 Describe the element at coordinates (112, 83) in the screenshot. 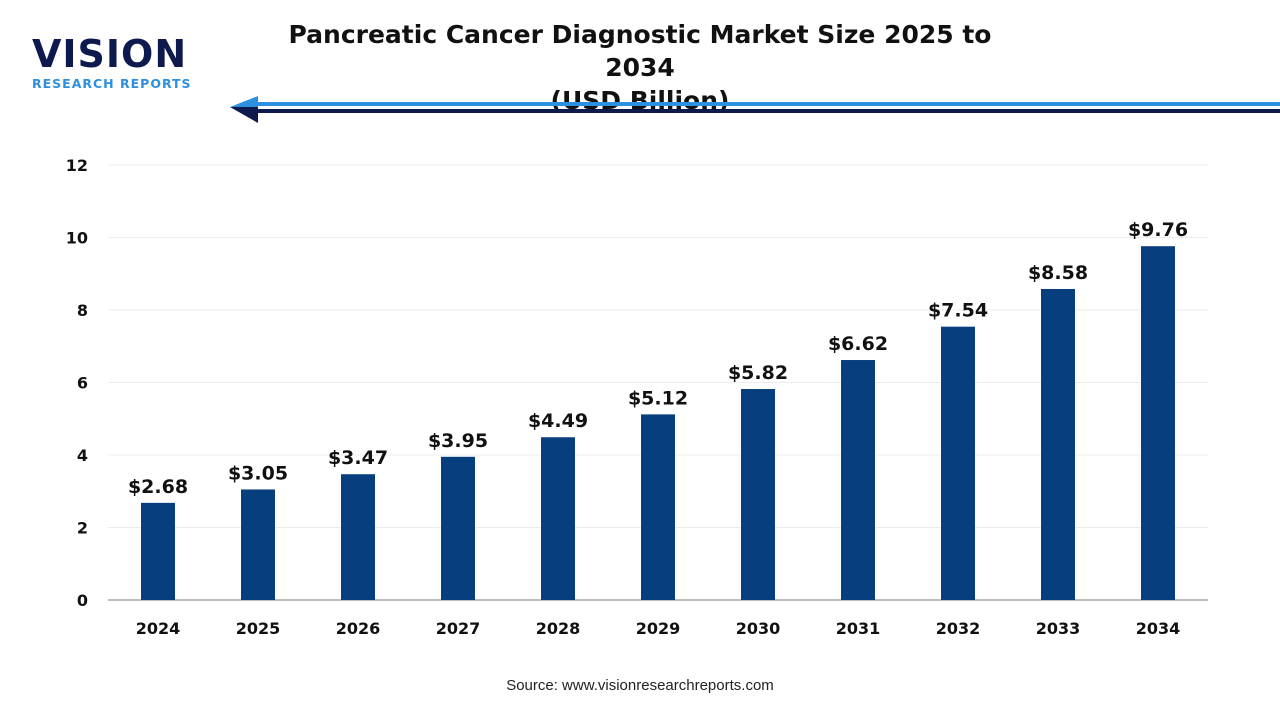

I see `logo-subtext: RESEARCH REPORTS` at that location.